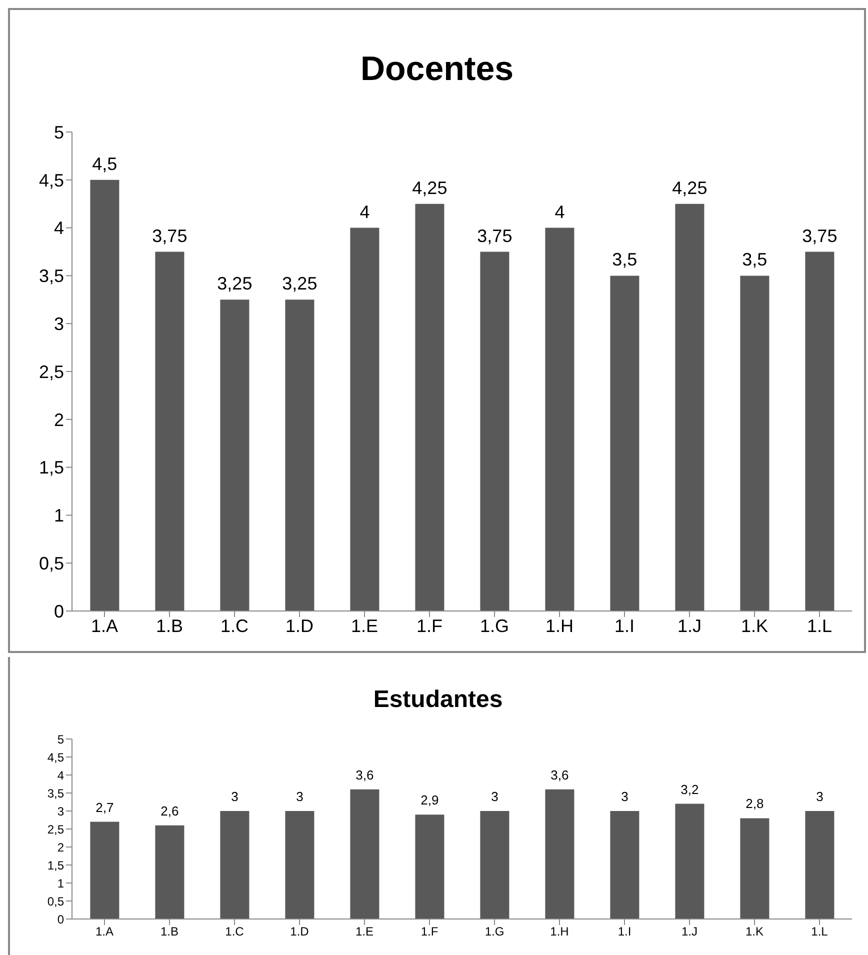  I want to click on chart-title: Estudantes, so click(438, 700).